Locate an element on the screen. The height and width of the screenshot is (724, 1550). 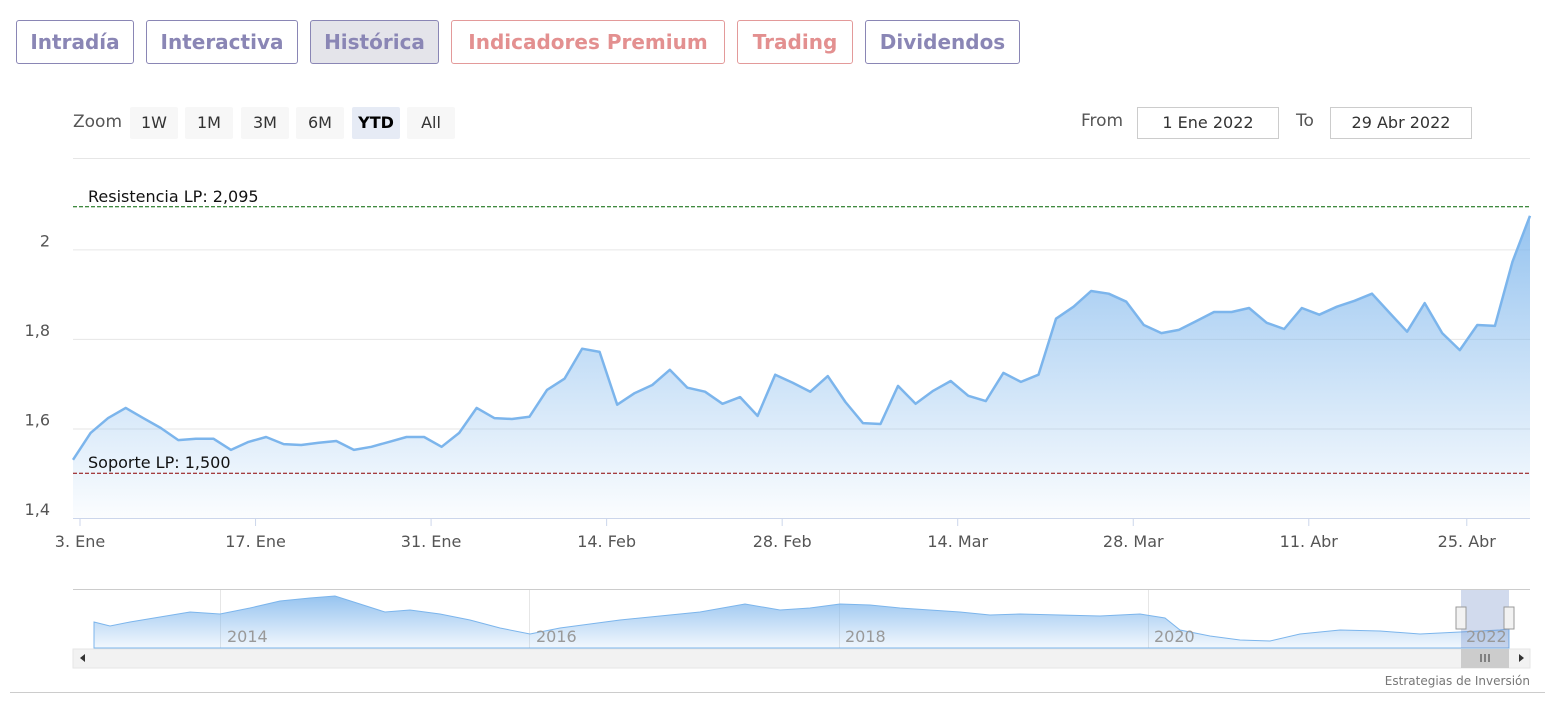
navigator-label: 2016 is located at coordinates (556, 636).